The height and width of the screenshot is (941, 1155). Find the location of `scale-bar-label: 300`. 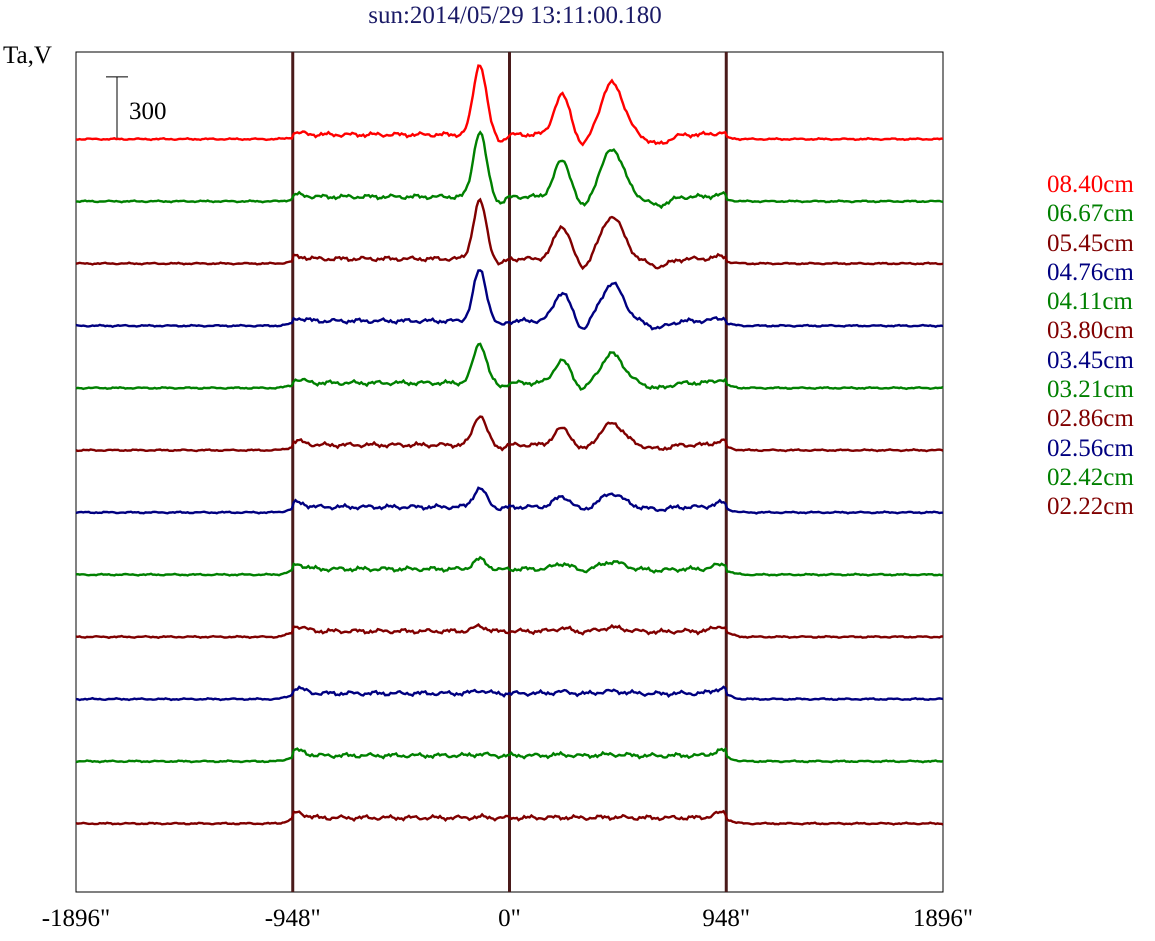

scale-bar-label: 300 is located at coordinates (148, 111).